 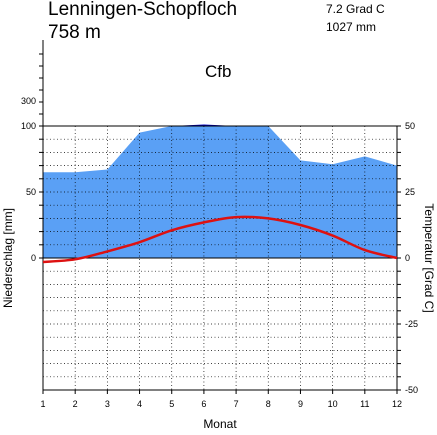 I want to click on temp-tick-label: 25, so click(x=410, y=192).